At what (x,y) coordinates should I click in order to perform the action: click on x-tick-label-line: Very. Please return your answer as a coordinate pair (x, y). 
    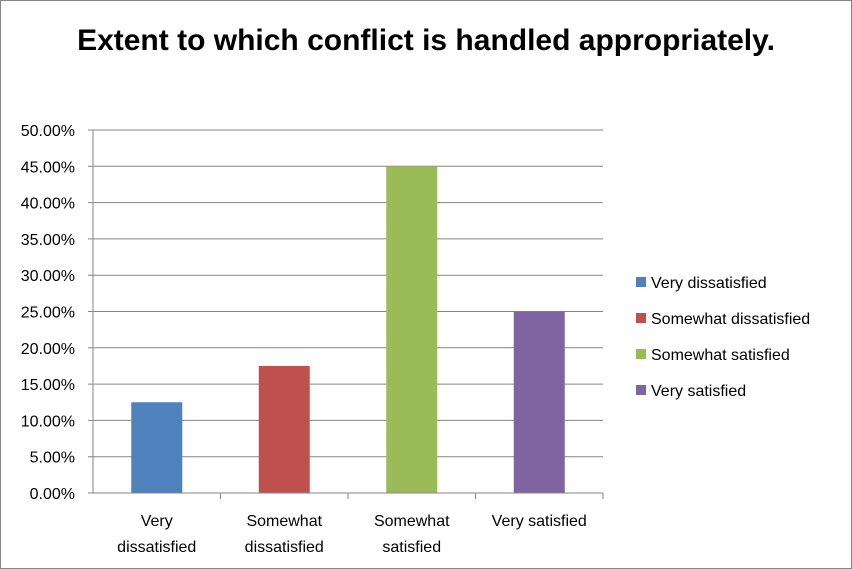
    Looking at the image, I should click on (157, 521).